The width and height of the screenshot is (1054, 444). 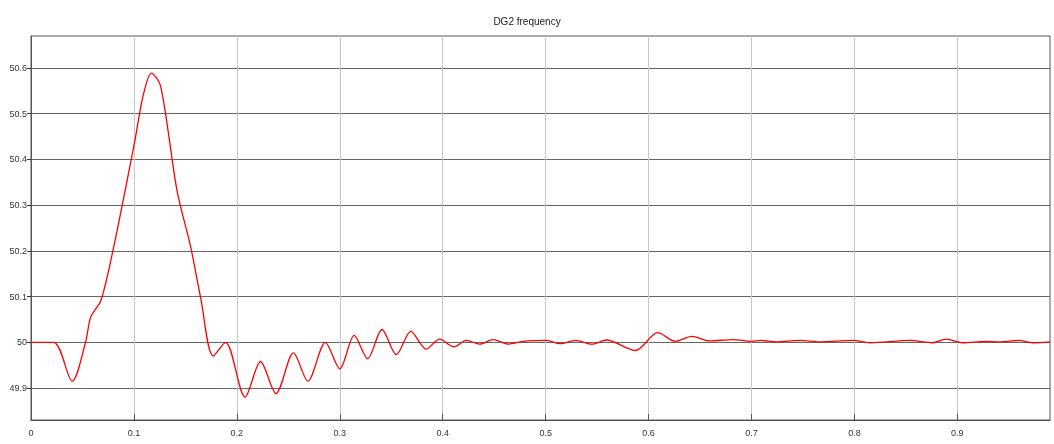 I want to click on x-tick-label: 0.5, so click(x=545, y=432).